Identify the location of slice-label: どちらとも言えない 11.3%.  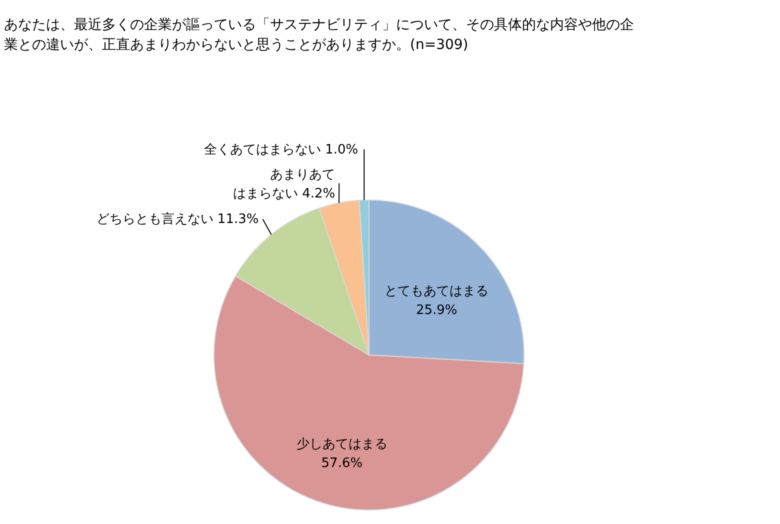
(177, 219).